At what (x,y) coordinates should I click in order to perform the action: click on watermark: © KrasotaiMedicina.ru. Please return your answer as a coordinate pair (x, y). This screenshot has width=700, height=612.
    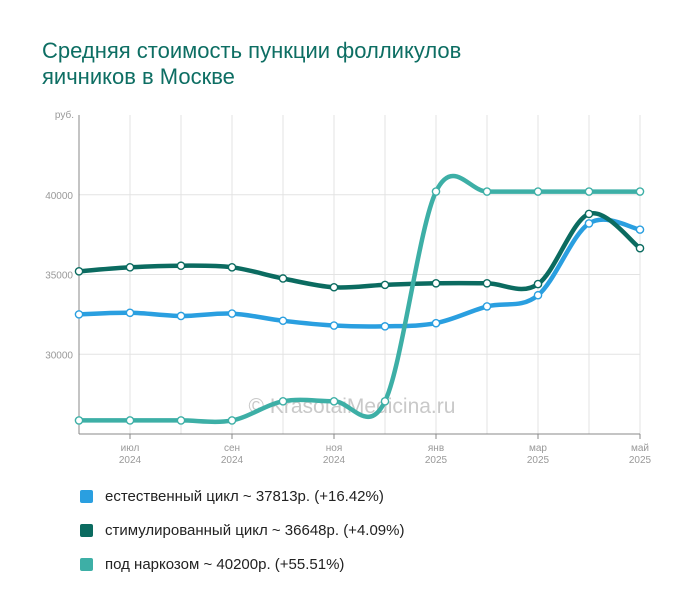
    Looking at the image, I should click on (352, 406).